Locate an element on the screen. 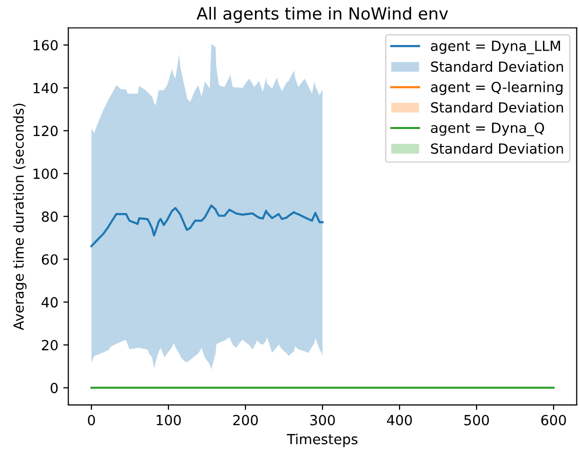 This screenshot has width=579, height=457. x-tick-label: 100 is located at coordinates (168, 420).